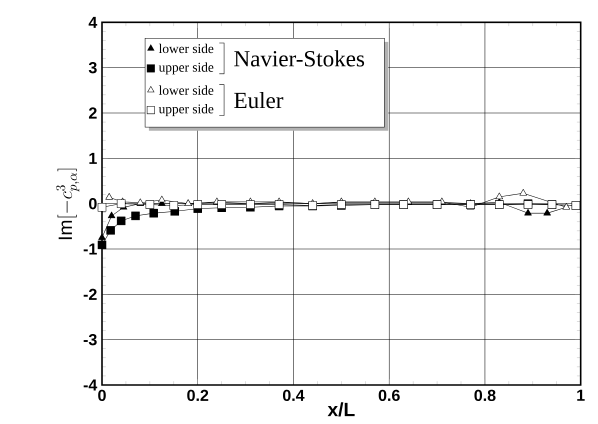 This screenshot has height=424, width=598. What do you see at coordinates (90, 249) in the screenshot?
I see `y-tick-label: -1` at bounding box center [90, 249].